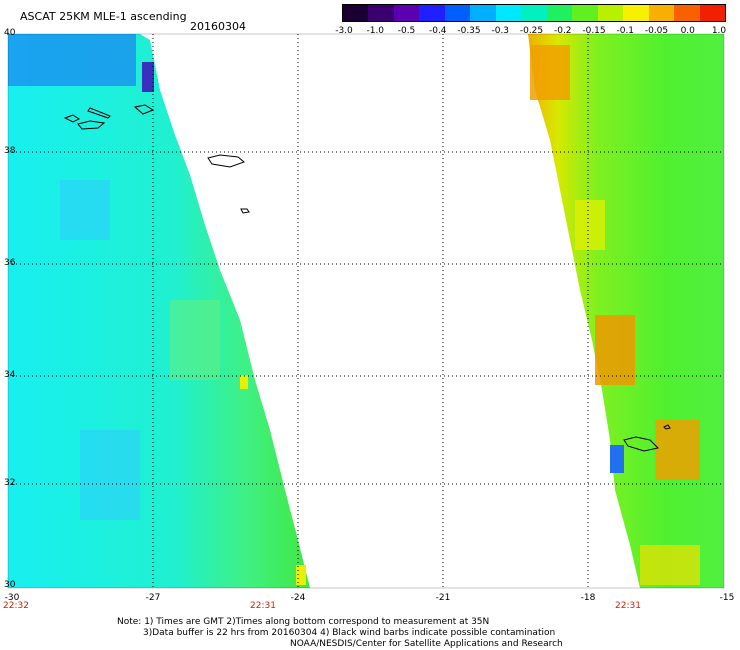  Describe the element at coordinates (10, 33) in the screenshot. I see `lat-label-40: 40` at that location.